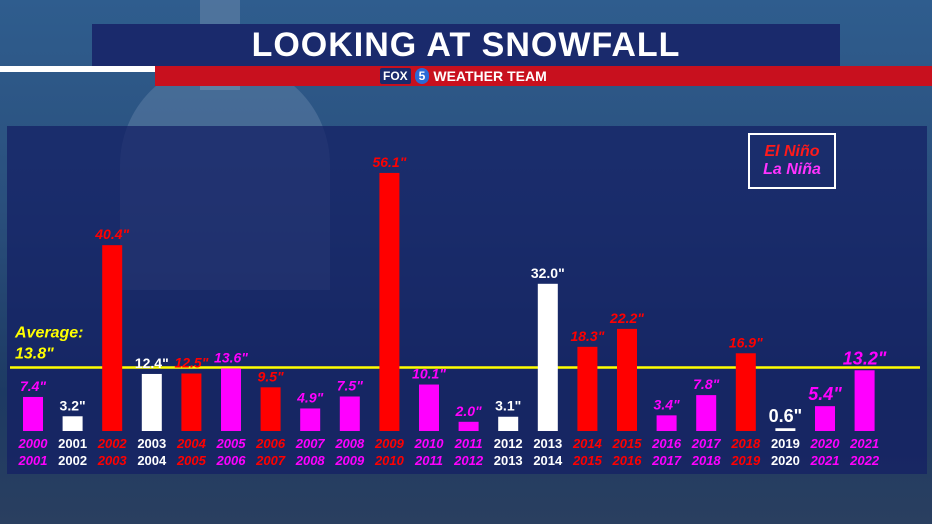 The width and height of the screenshot is (932, 524). Describe the element at coordinates (825, 460) in the screenshot. I see `tick-label-end-2021: 2021` at that location.